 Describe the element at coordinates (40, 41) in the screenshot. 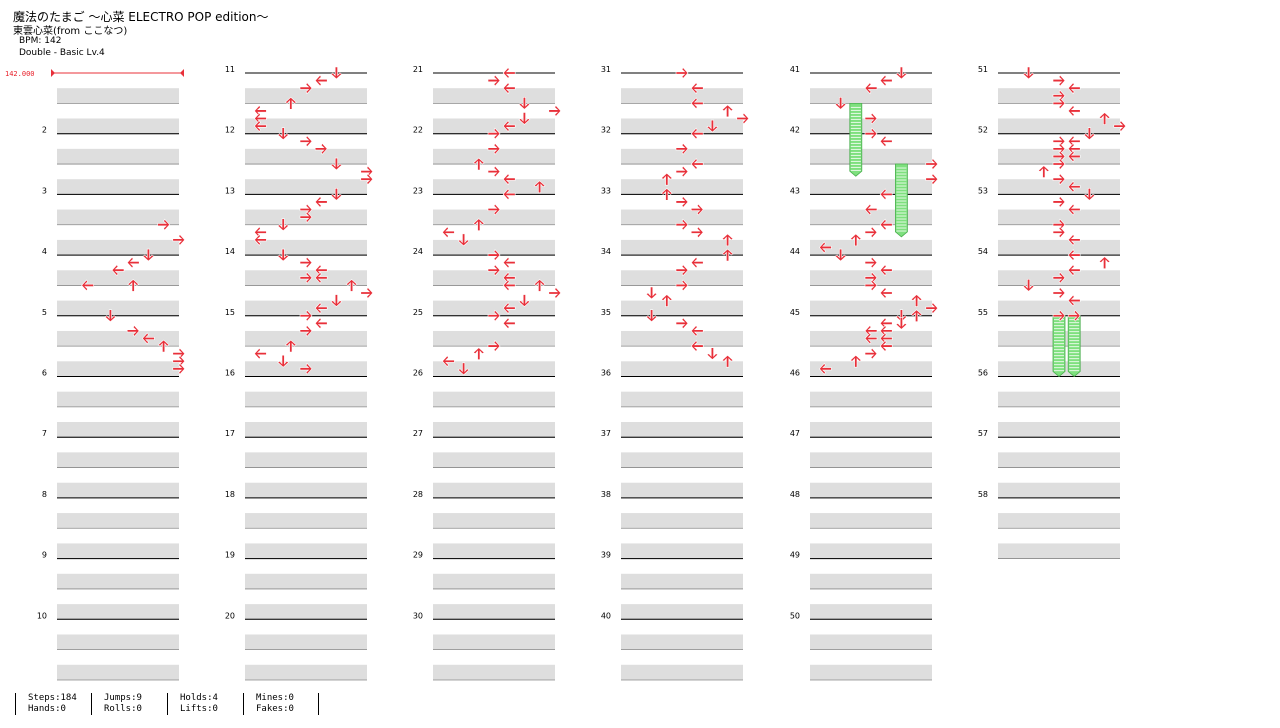

I see `bpm-label: BPM: 142` at that location.